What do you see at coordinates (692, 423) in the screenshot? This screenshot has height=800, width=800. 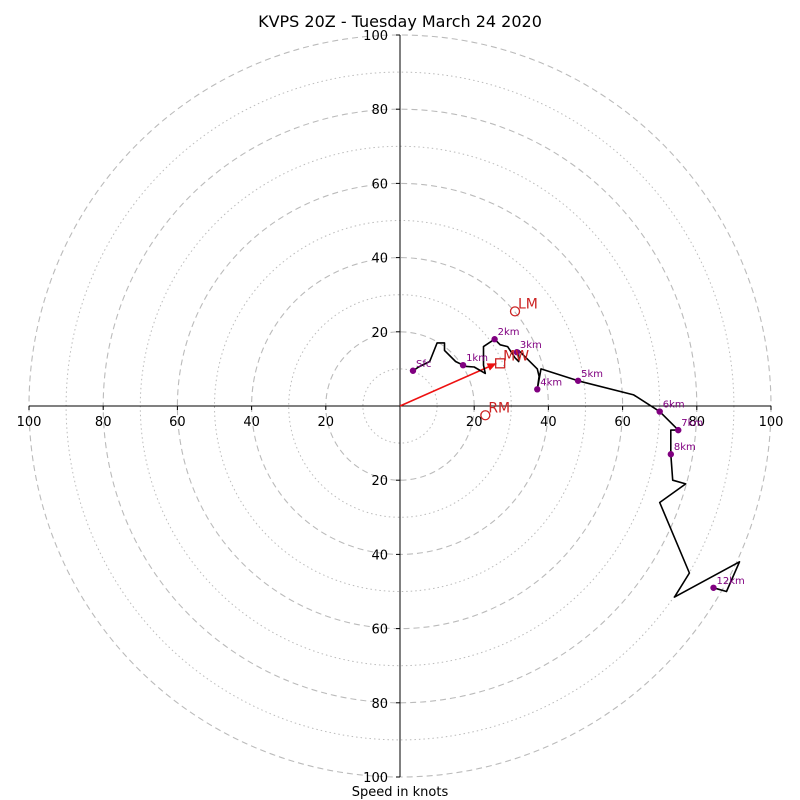 I see `height-label: 7km` at bounding box center [692, 423].